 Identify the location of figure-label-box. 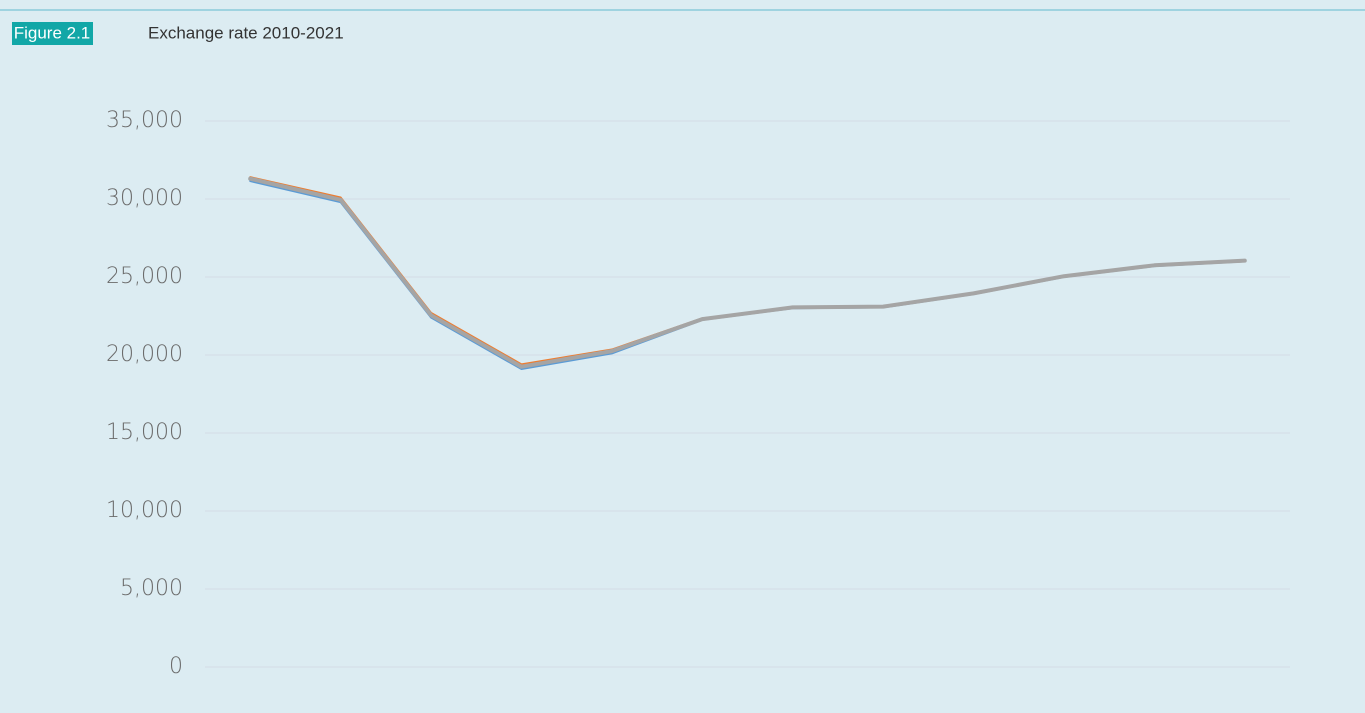
(52, 33).